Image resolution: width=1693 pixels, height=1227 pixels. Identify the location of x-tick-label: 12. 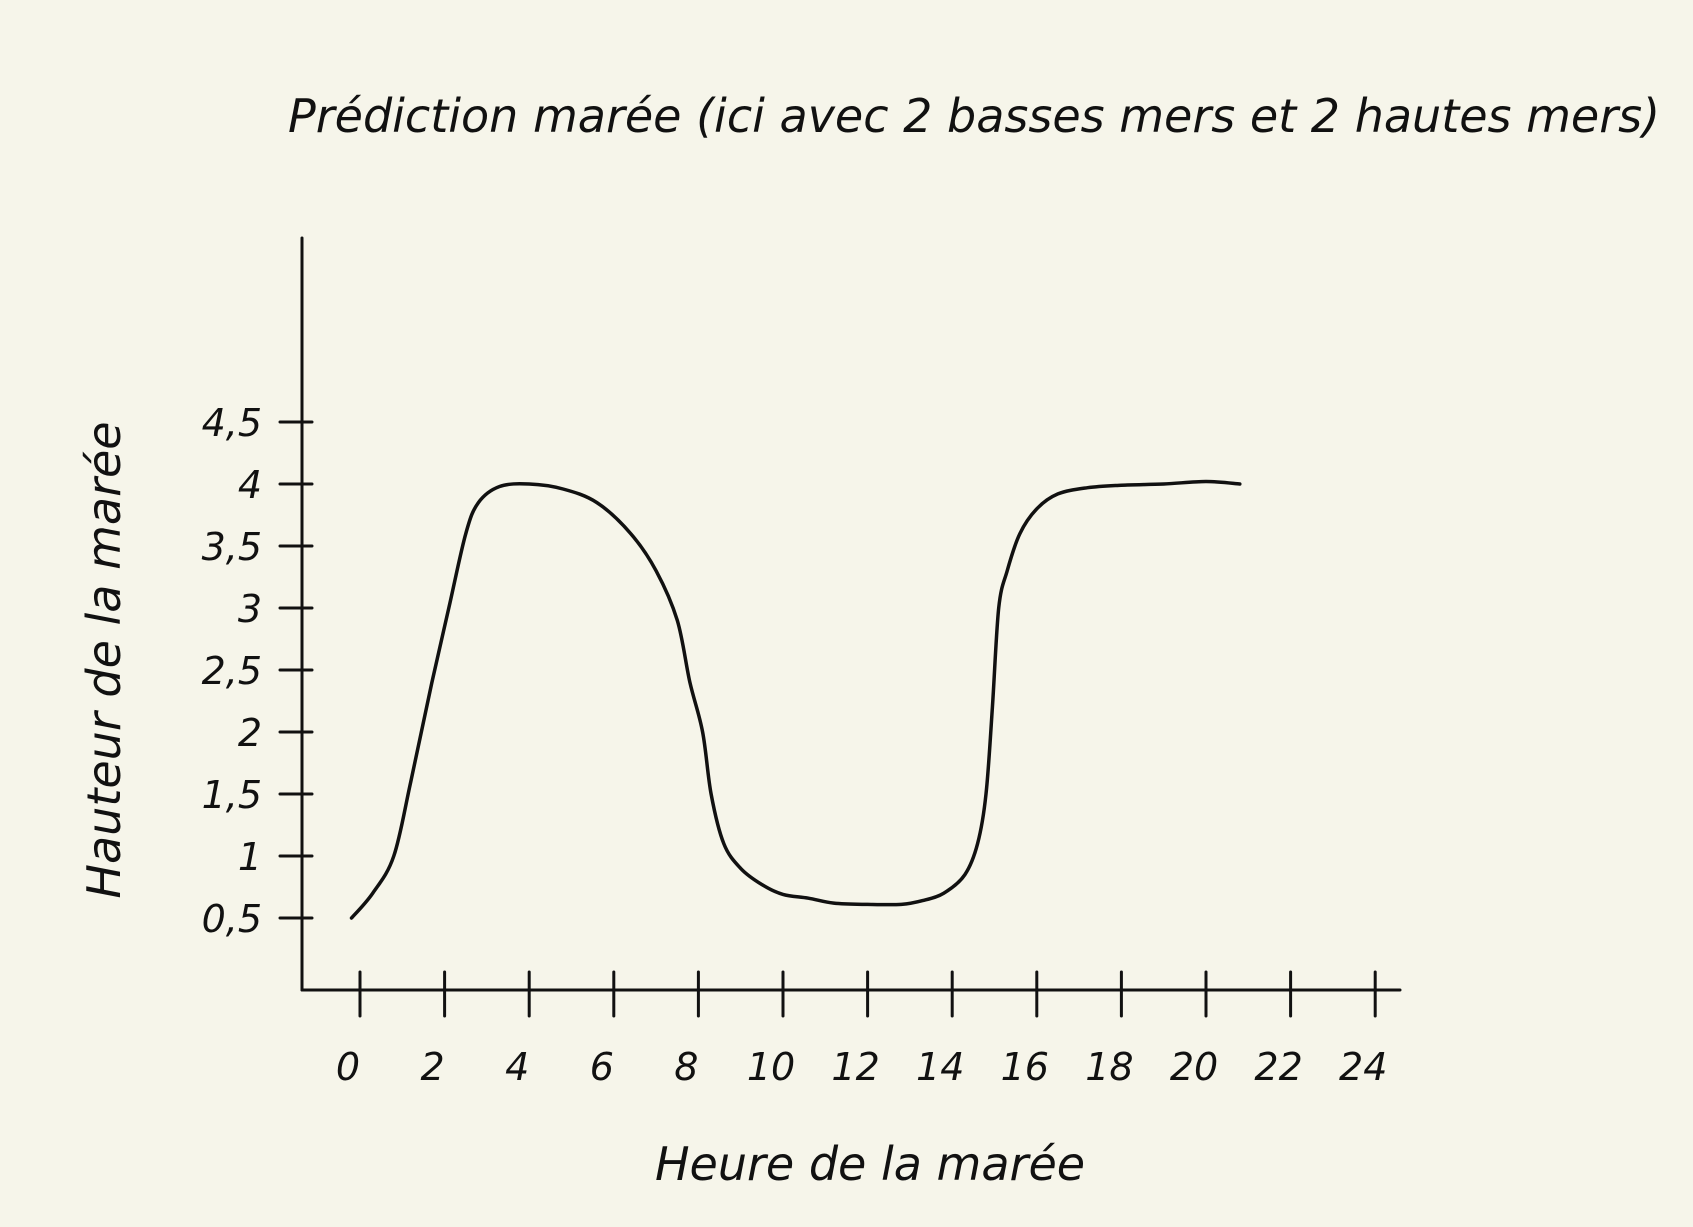
(855, 1067).